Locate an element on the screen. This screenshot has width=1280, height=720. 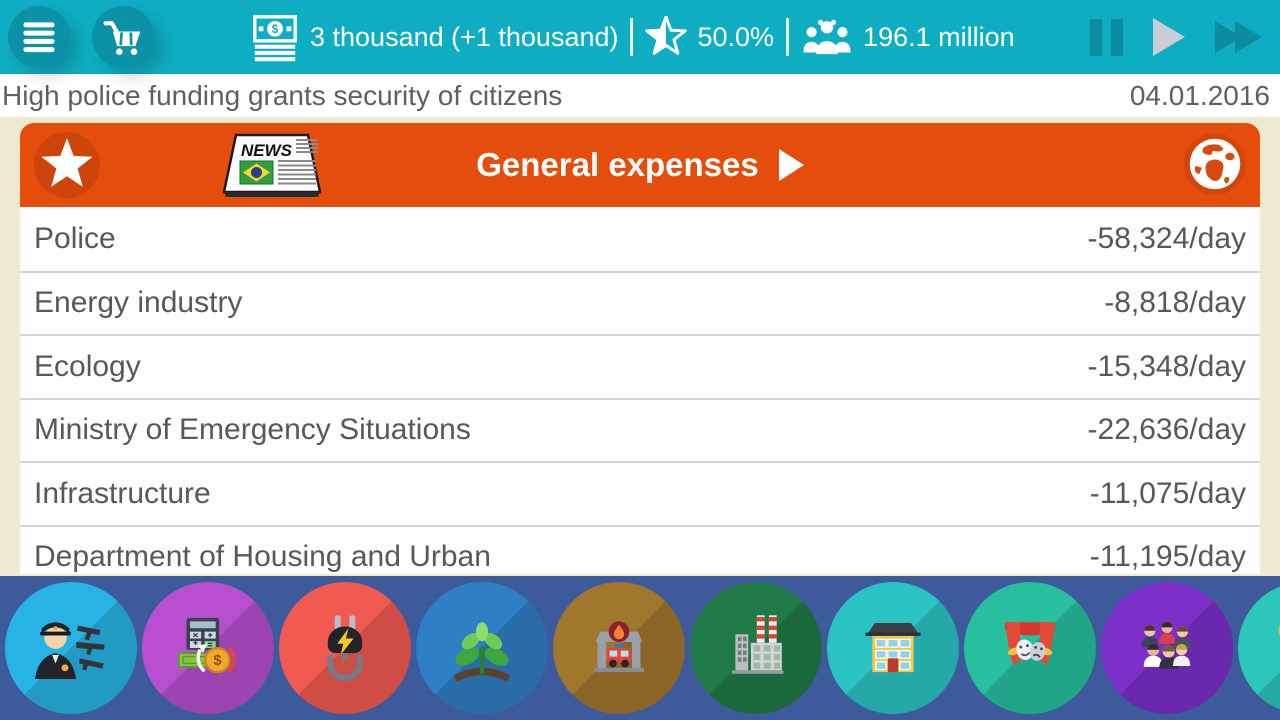
house-icon is located at coordinates (893, 648).